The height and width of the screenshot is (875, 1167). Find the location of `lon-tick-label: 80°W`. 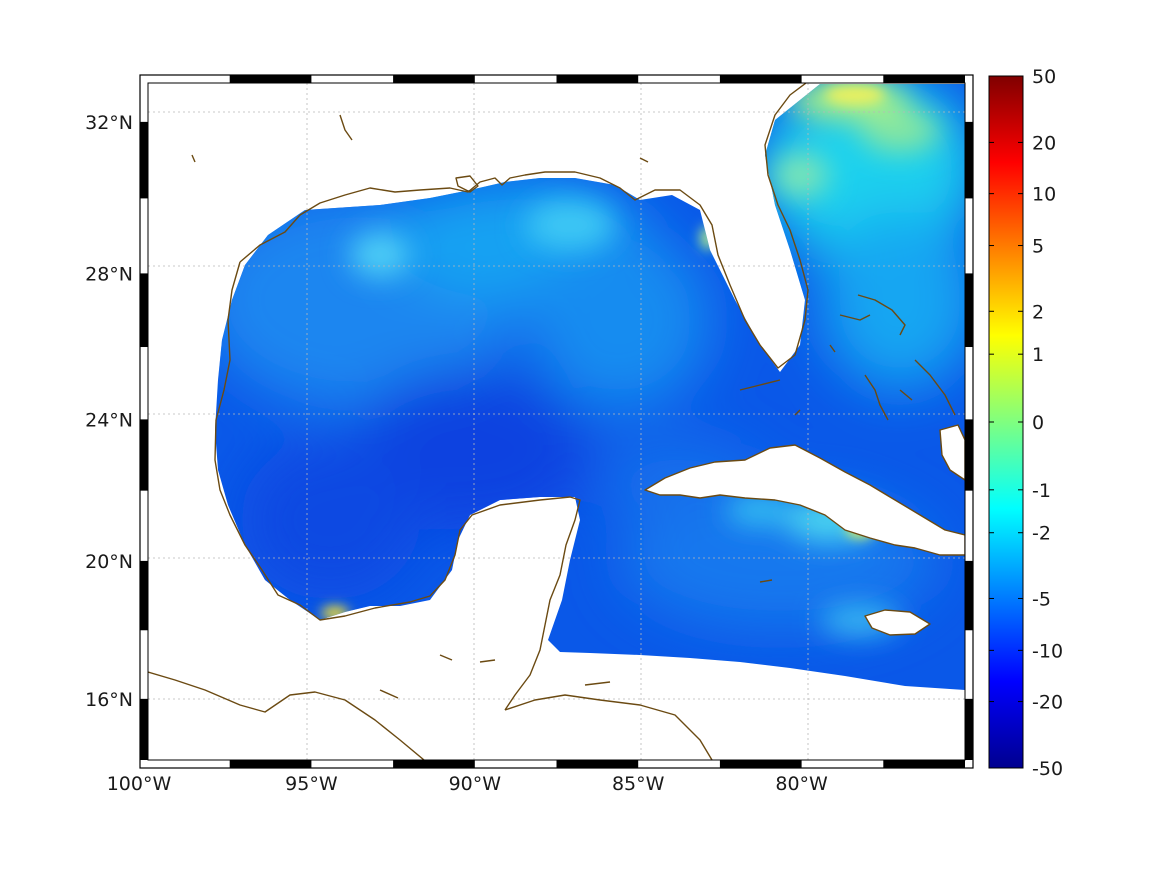

lon-tick-label: 80°W is located at coordinates (801, 784).